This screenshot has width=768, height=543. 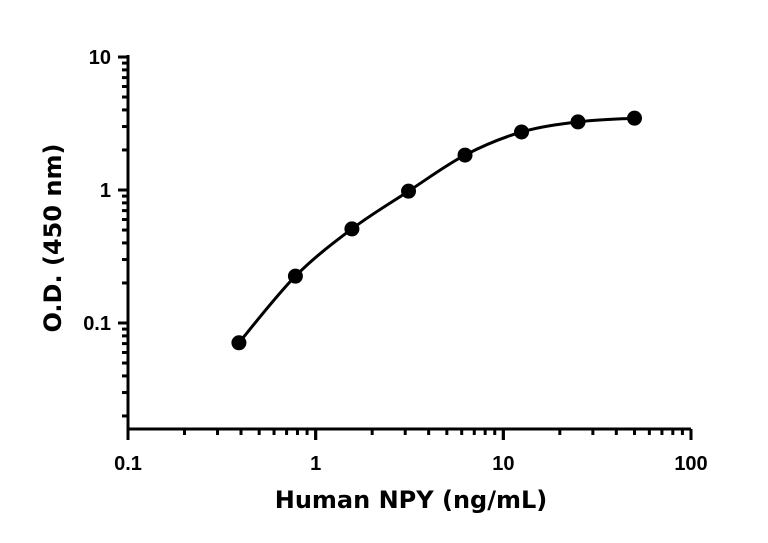 I want to click on x-tick-label: 1, so click(x=315, y=464).